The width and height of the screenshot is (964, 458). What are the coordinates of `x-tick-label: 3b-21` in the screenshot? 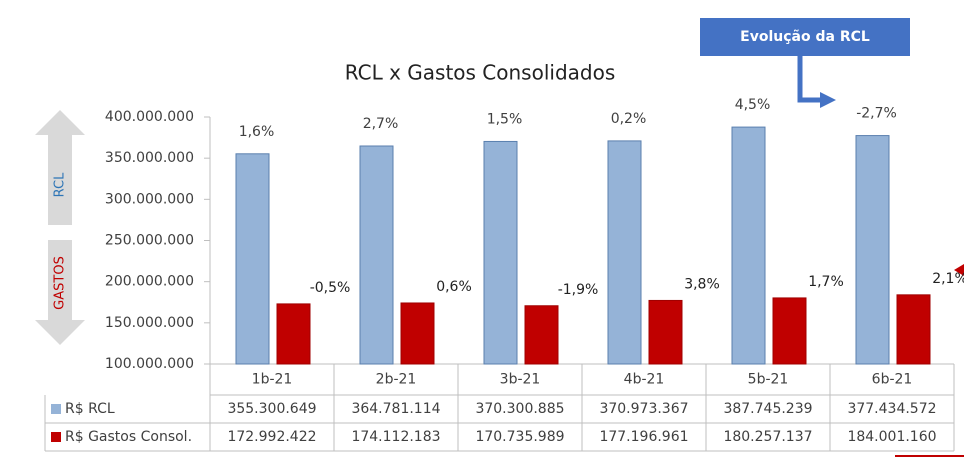 It's located at (520, 380).